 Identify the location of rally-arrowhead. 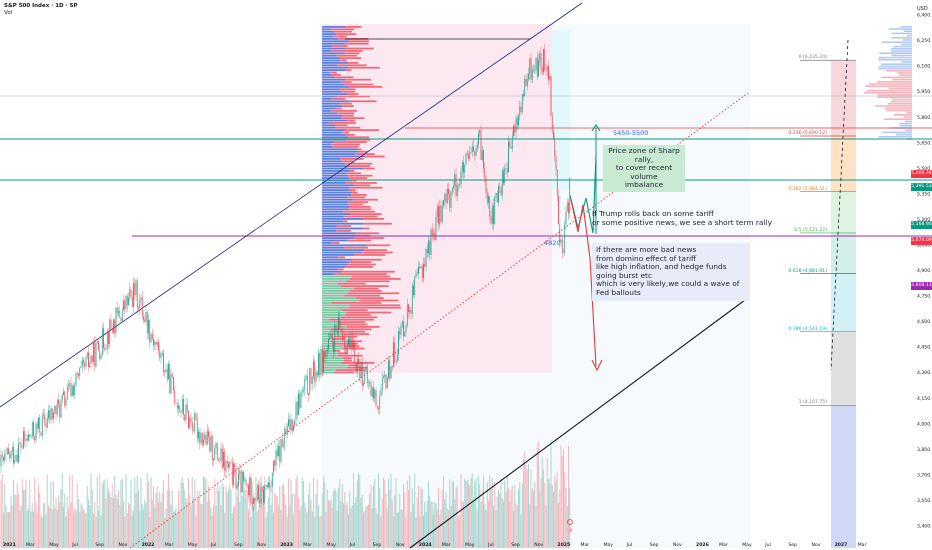
(596, 128).